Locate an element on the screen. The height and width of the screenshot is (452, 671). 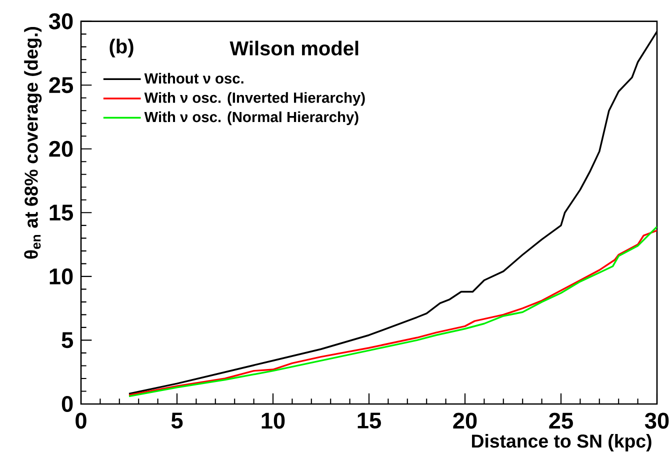
x-tick-label: 20 is located at coordinates (465, 420).